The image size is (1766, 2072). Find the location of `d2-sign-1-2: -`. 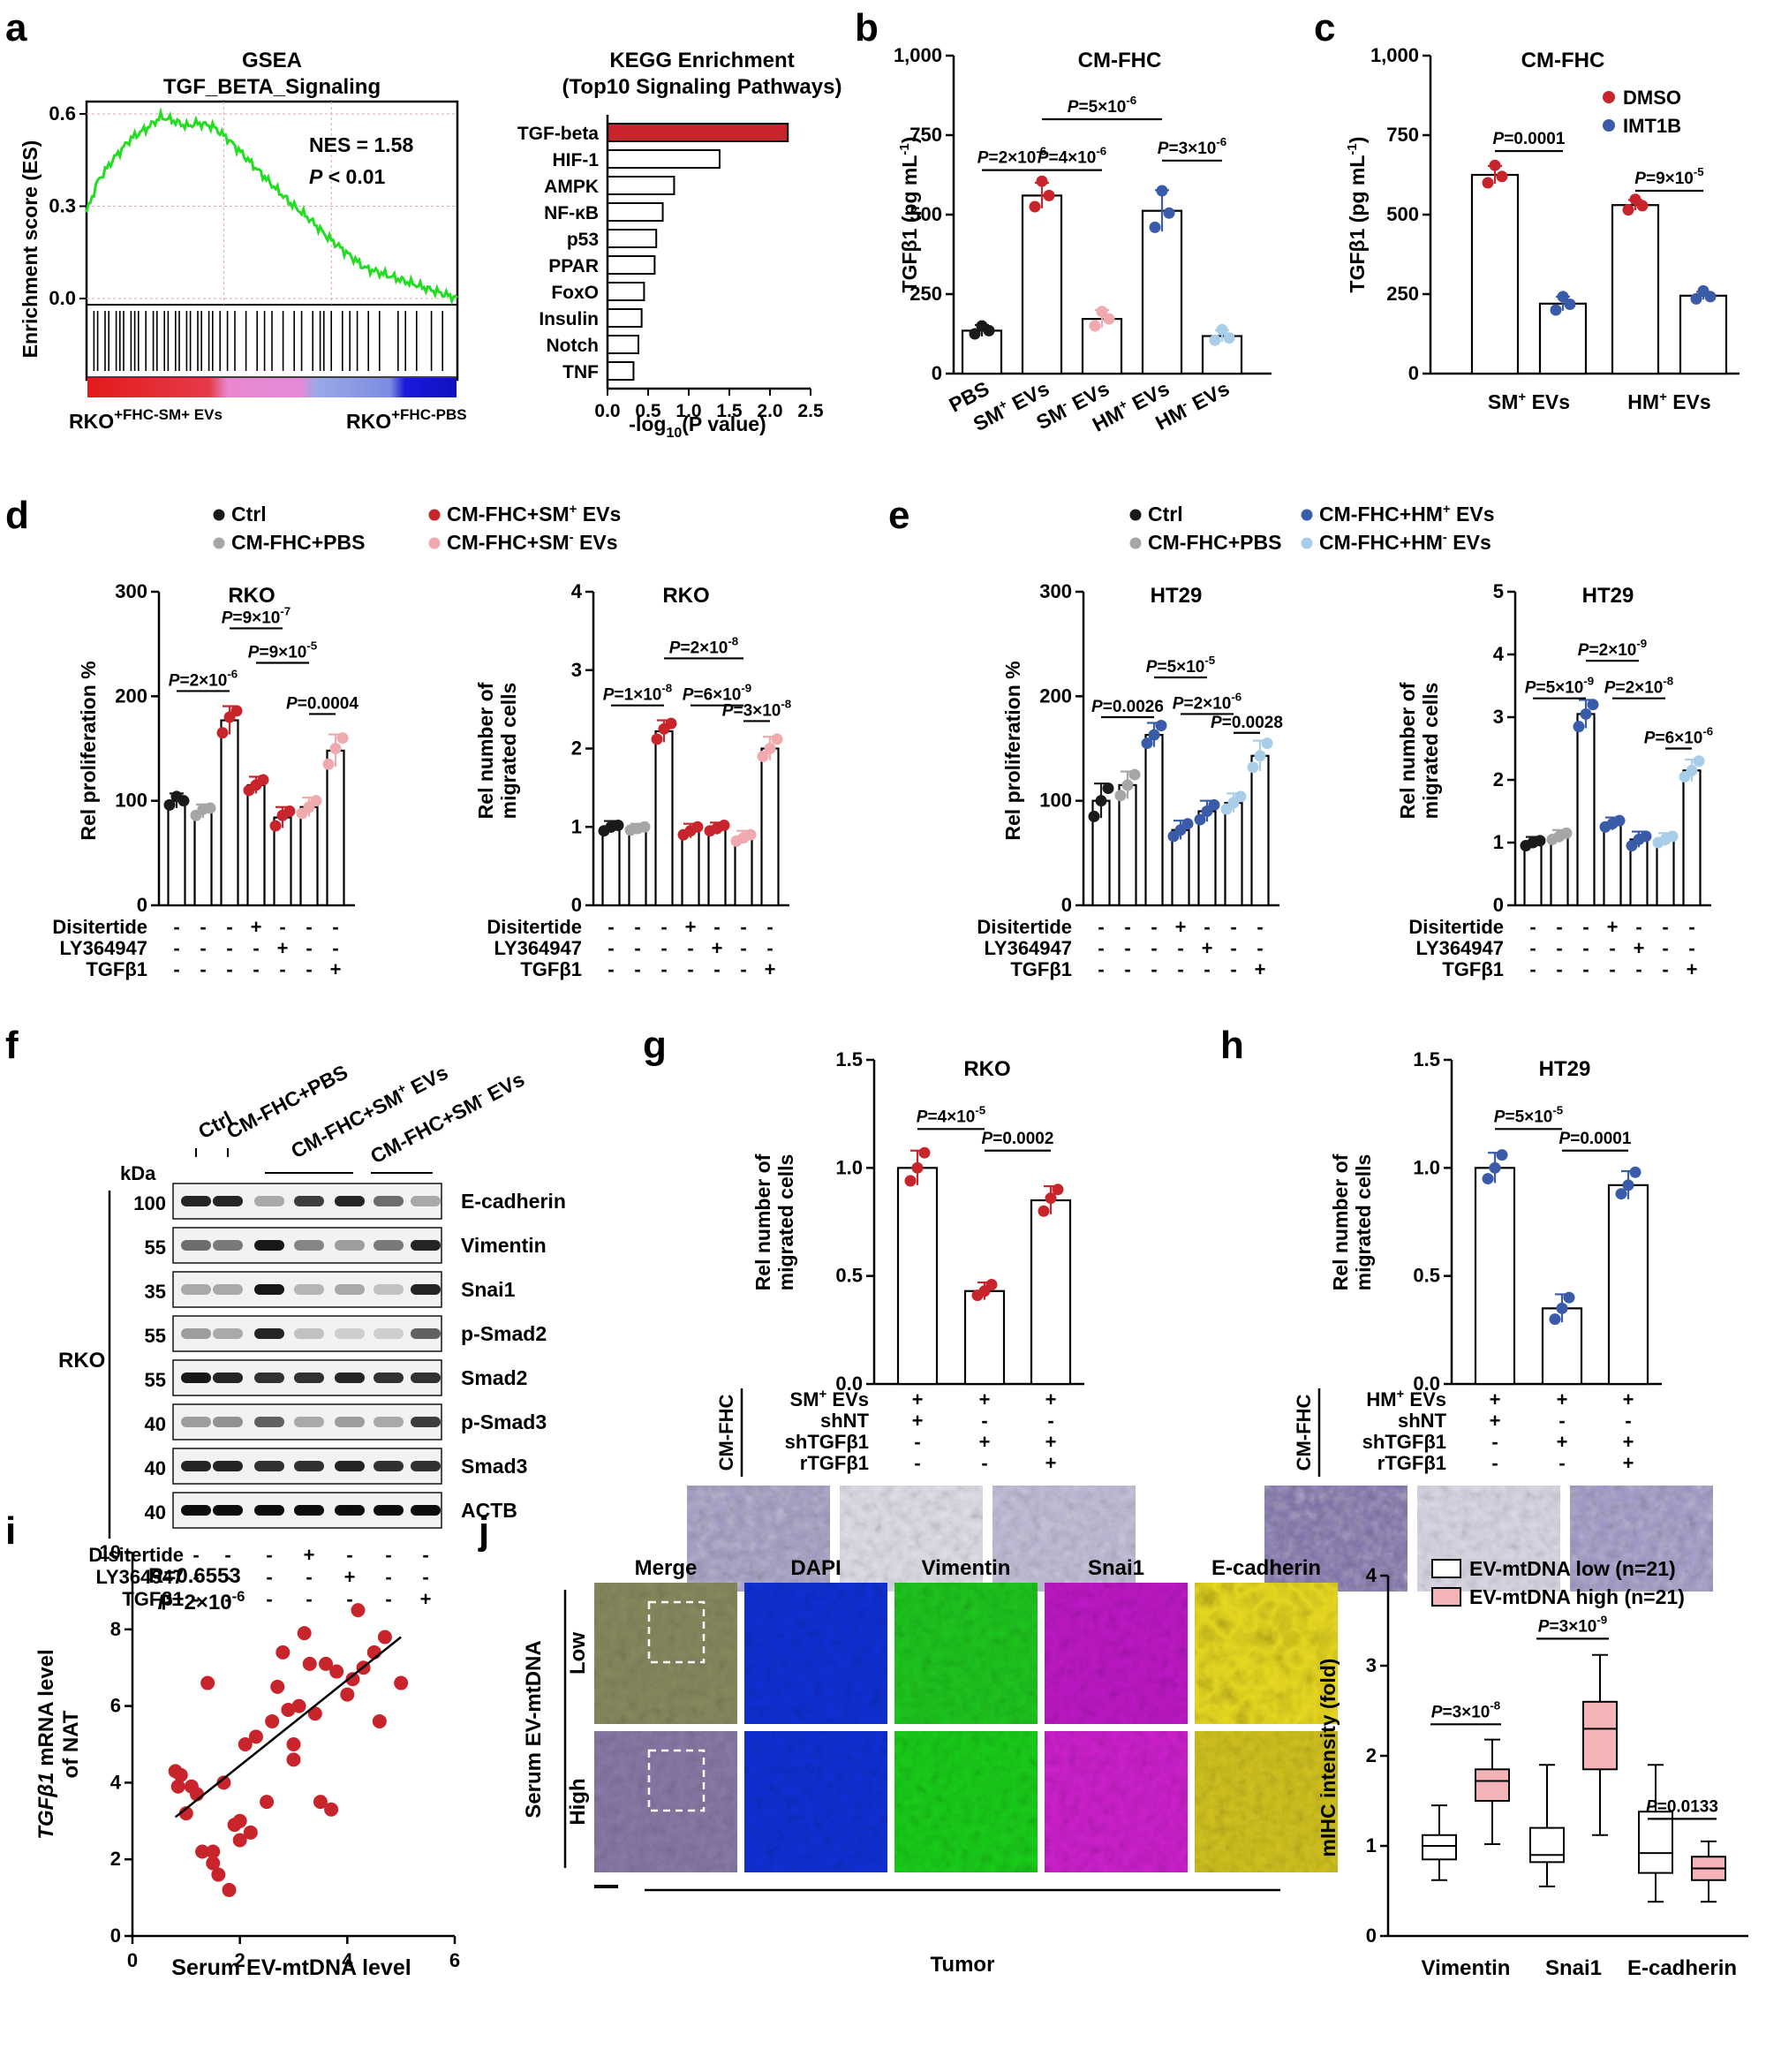

d2-sign-1-2: - is located at coordinates (663, 948).